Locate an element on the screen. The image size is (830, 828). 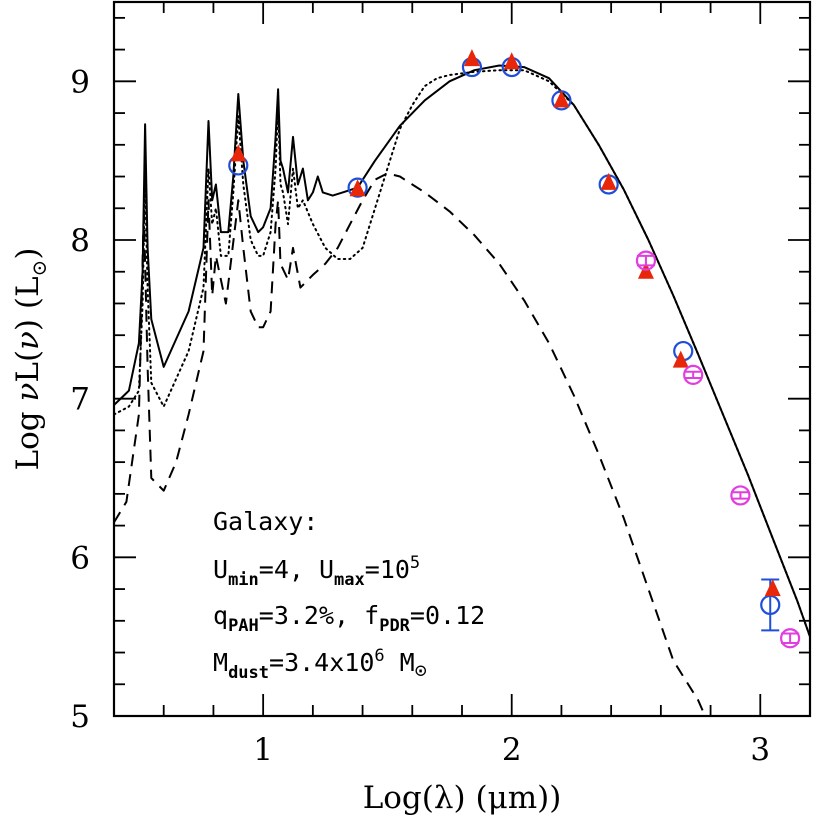
y-tick-label: 5 is located at coordinates (80, 717).